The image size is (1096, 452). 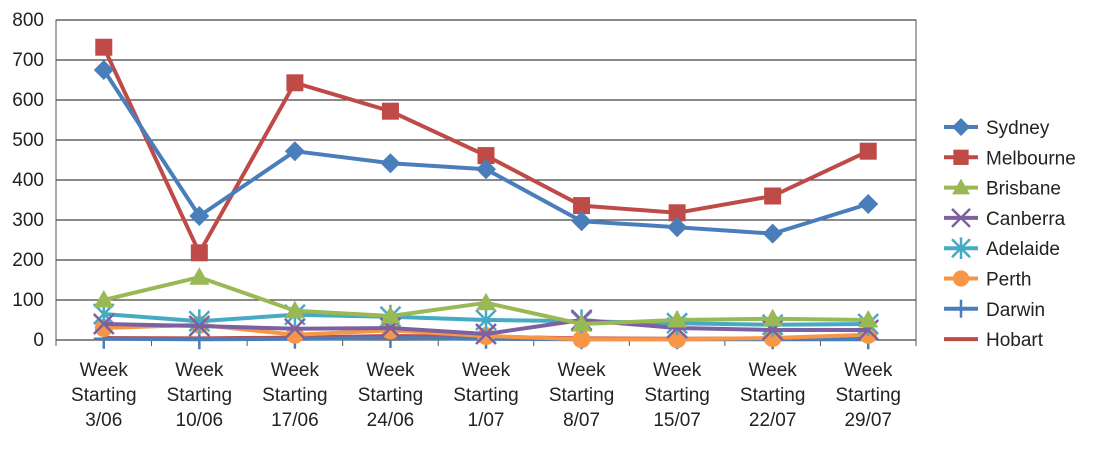 I want to click on legend-label: Sydney, so click(x=1018, y=128).